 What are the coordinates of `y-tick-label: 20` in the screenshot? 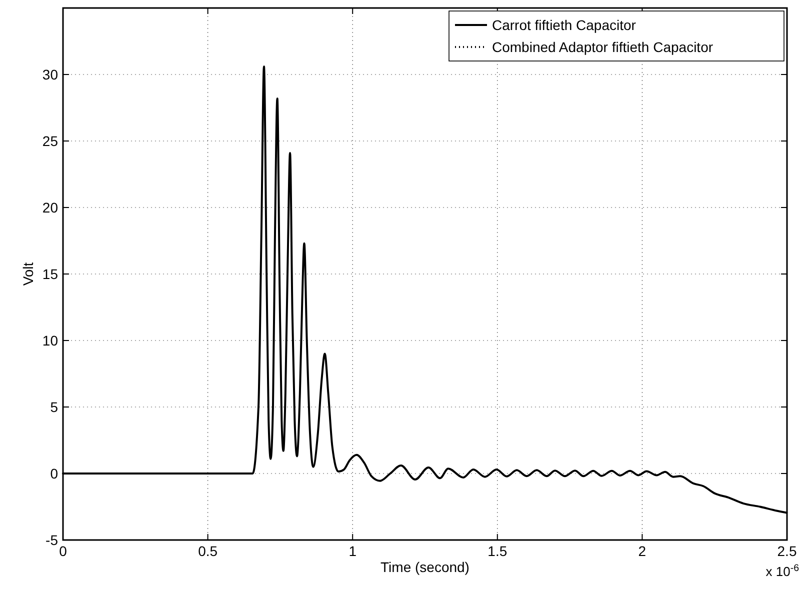 It's located at (50, 208).